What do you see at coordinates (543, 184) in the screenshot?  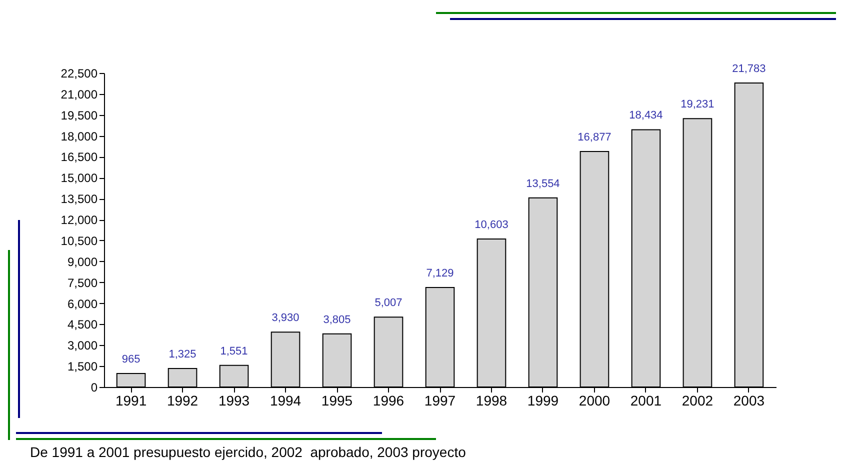 I see `data-label: 13,554` at bounding box center [543, 184].